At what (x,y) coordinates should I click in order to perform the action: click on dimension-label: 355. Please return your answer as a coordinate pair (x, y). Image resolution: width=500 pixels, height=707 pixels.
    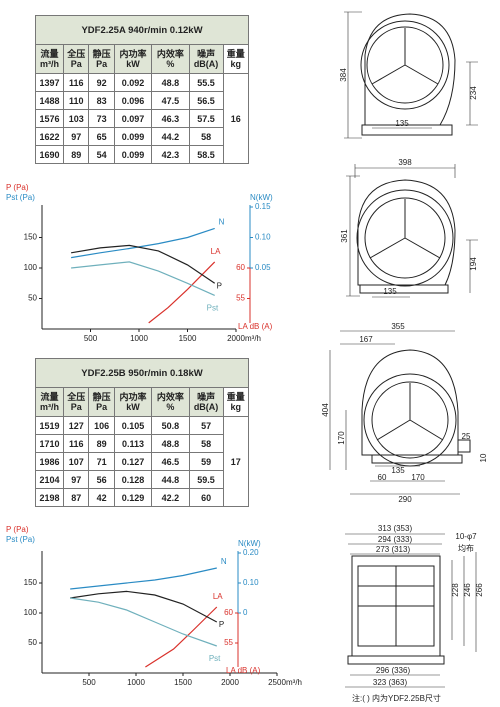
    Looking at the image, I should click on (398, 326).